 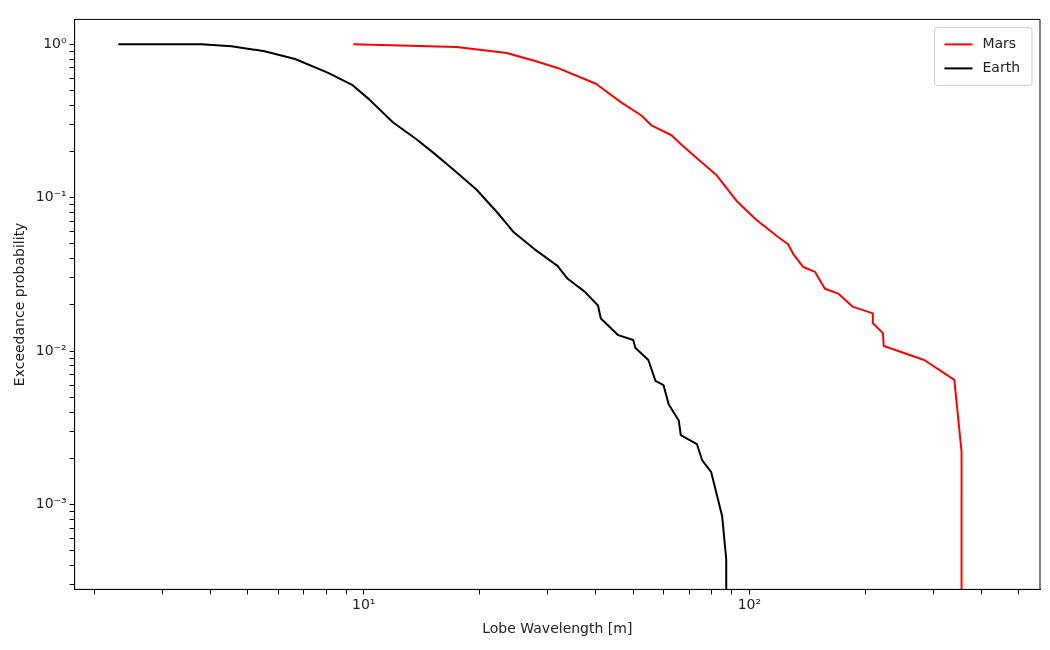 I want to click on y-axis-title: Exceedance probability, so click(x=19, y=304).